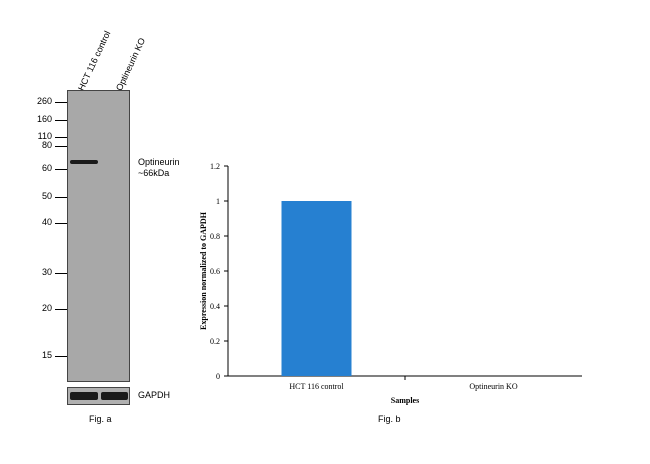  What do you see at coordinates (203, 270) in the screenshot?
I see `y-axis-title: Expression normalized to GAPDH` at bounding box center [203, 270].